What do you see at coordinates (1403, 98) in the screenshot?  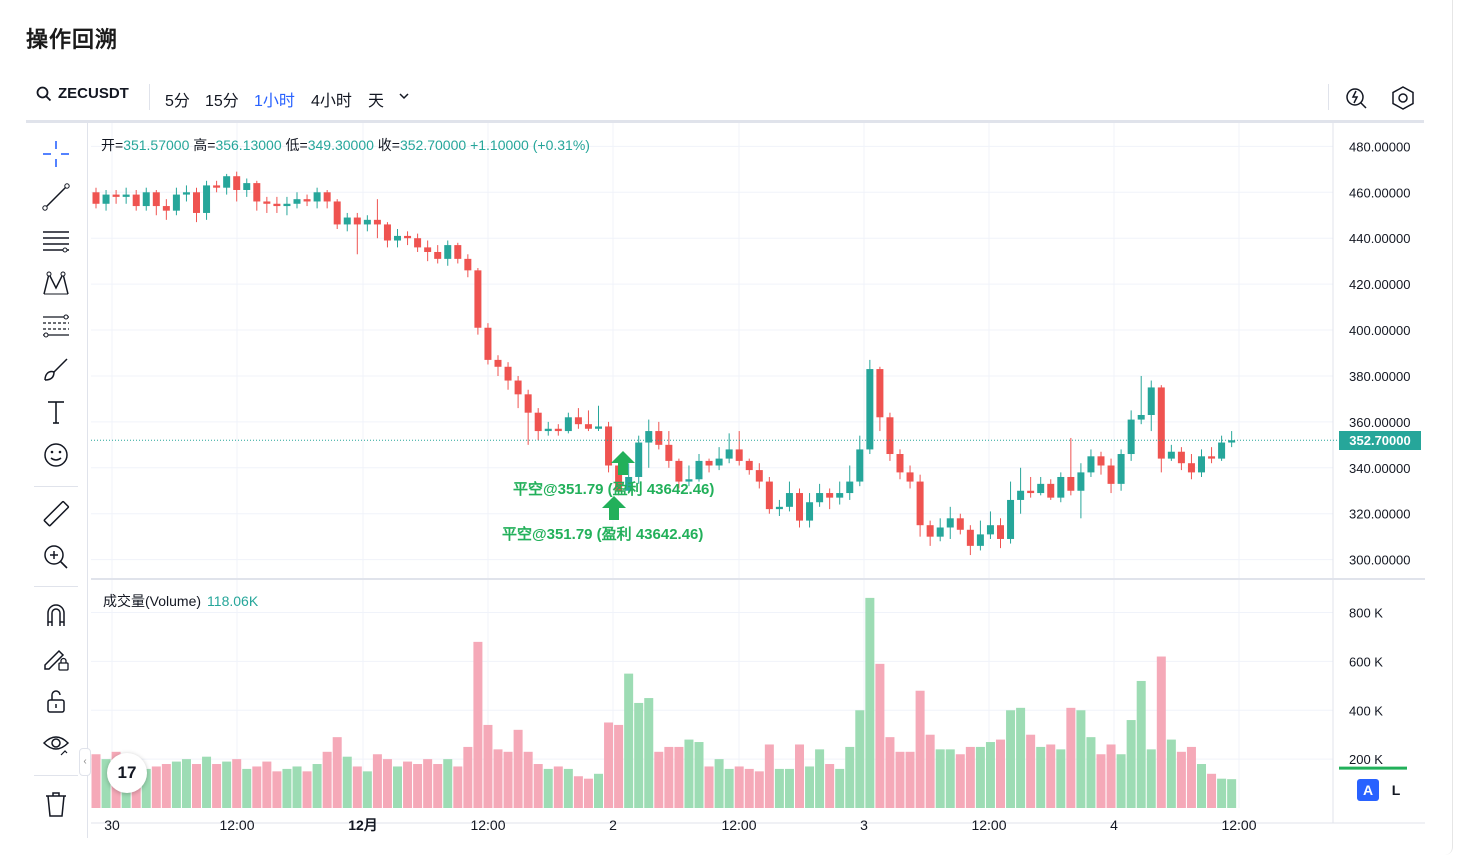 I see `settings-icon` at bounding box center [1403, 98].